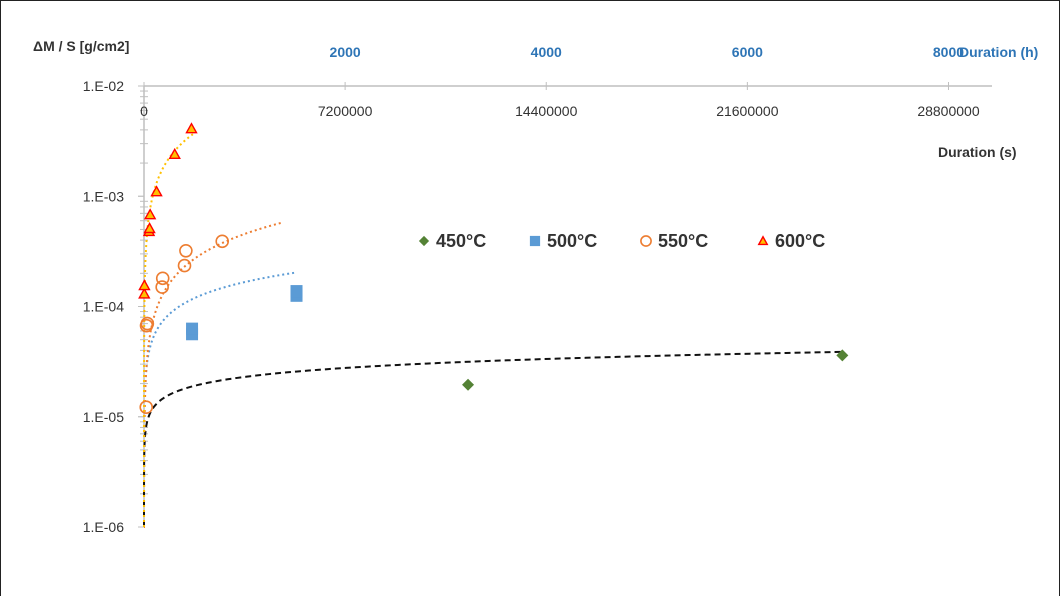 This screenshot has width=1062, height=596. What do you see at coordinates (220, 399) in the screenshot?
I see `trend-line` at bounding box center [220, 399].